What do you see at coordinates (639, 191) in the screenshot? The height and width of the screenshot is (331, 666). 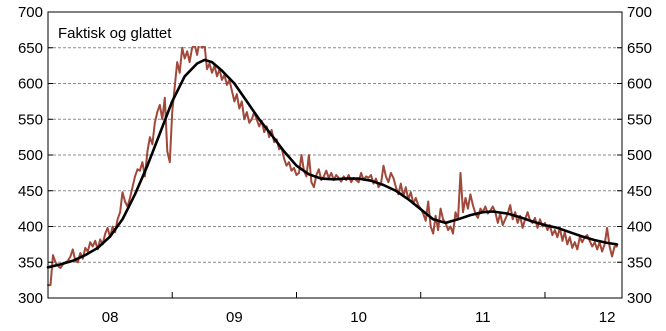 I see `y-tick-label-right: 450` at bounding box center [639, 191].